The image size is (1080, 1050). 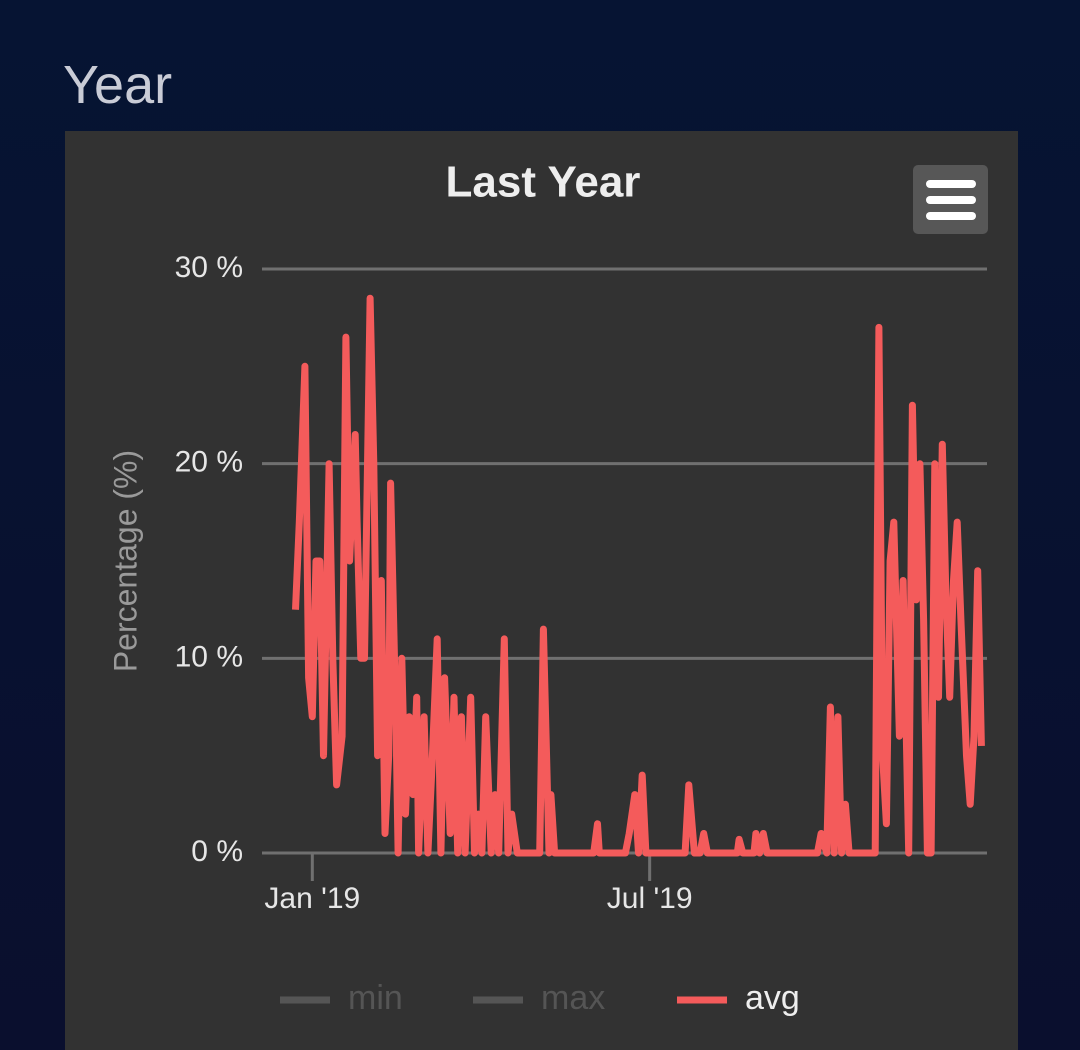 I want to click on y-tick-label: 20 %, so click(x=209, y=462).